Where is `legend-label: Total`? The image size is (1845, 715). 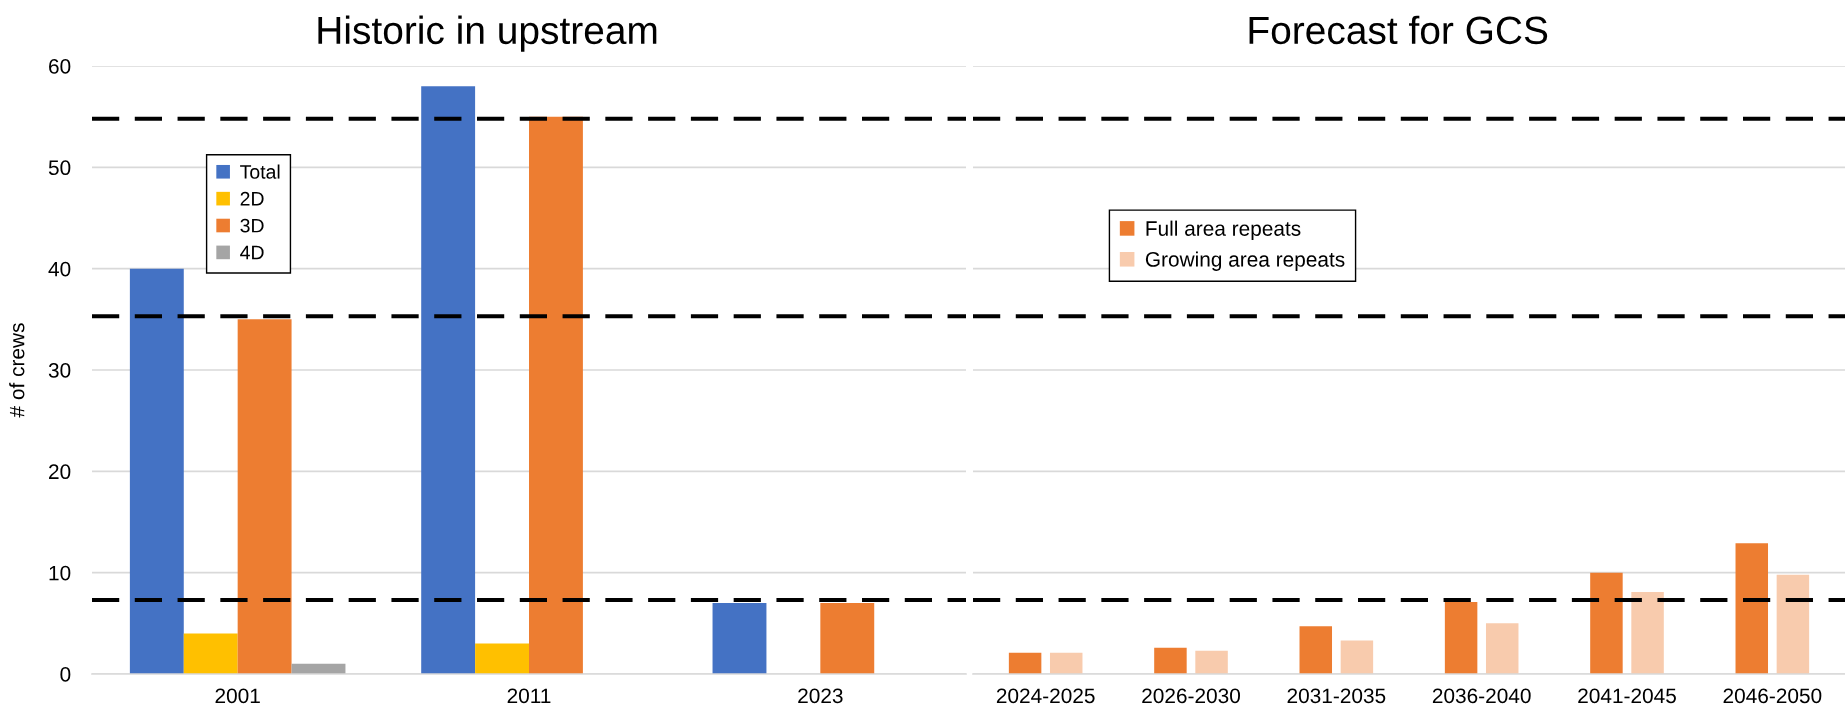
legend-label: Total is located at coordinates (260, 171).